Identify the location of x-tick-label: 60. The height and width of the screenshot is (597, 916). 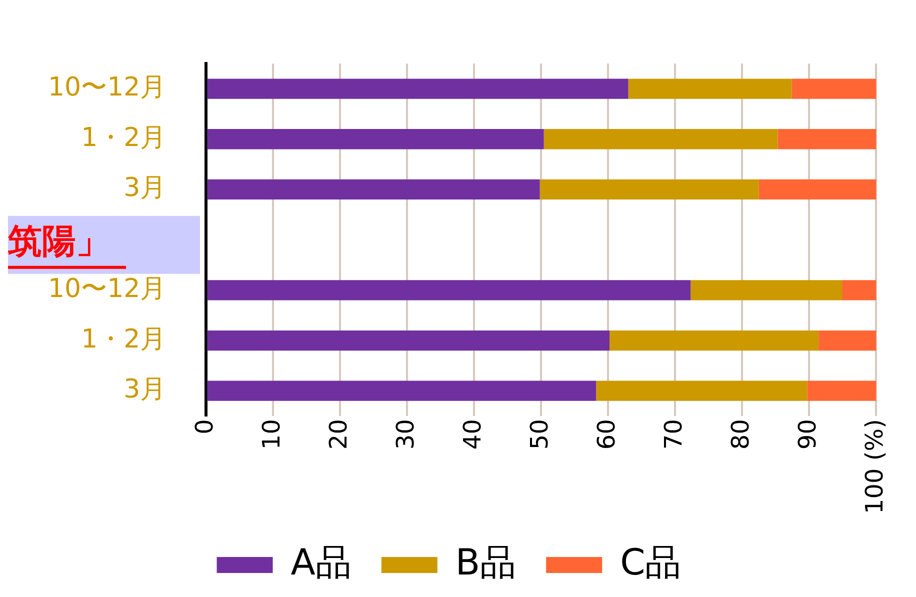
(606, 434).